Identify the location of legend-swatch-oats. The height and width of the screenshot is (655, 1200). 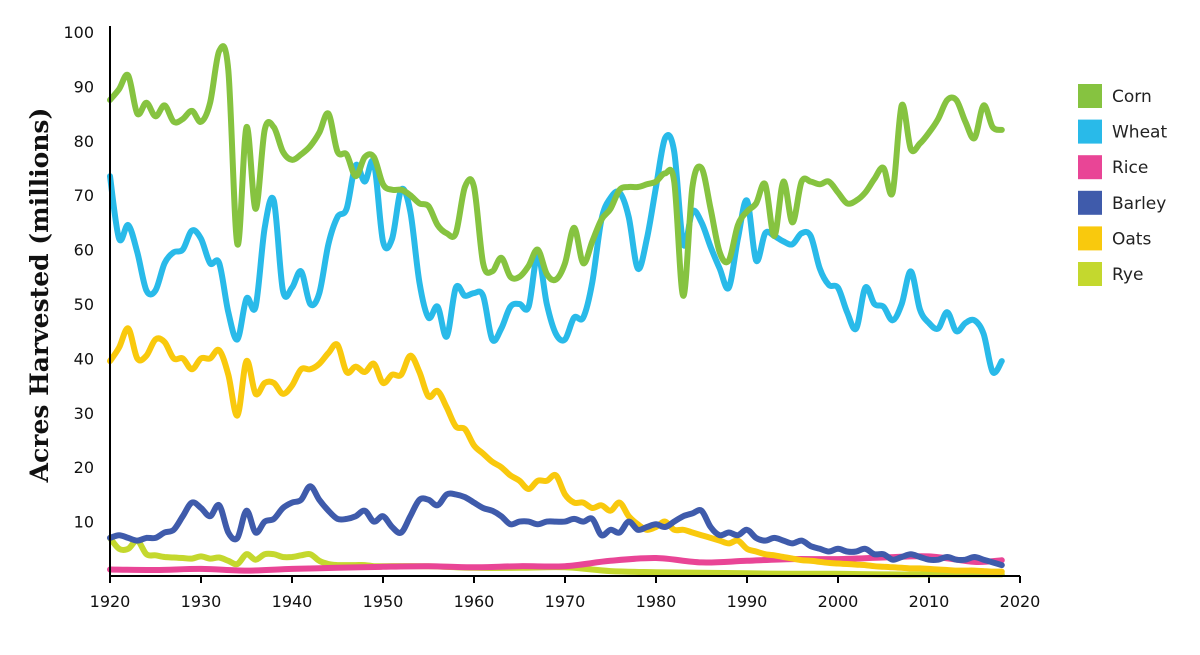
(1090, 238).